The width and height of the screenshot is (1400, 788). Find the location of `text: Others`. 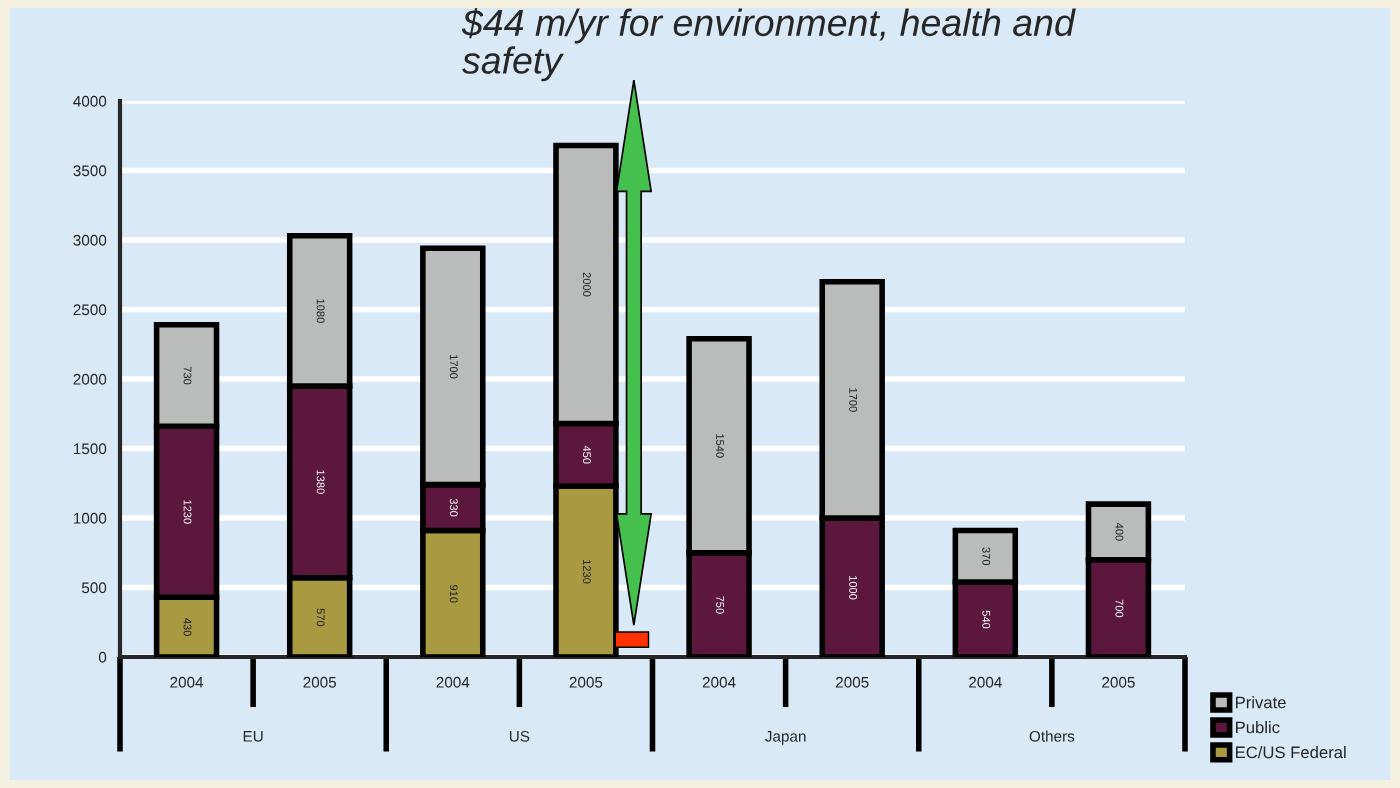

text: Others is located at coordinates (1052, 736).